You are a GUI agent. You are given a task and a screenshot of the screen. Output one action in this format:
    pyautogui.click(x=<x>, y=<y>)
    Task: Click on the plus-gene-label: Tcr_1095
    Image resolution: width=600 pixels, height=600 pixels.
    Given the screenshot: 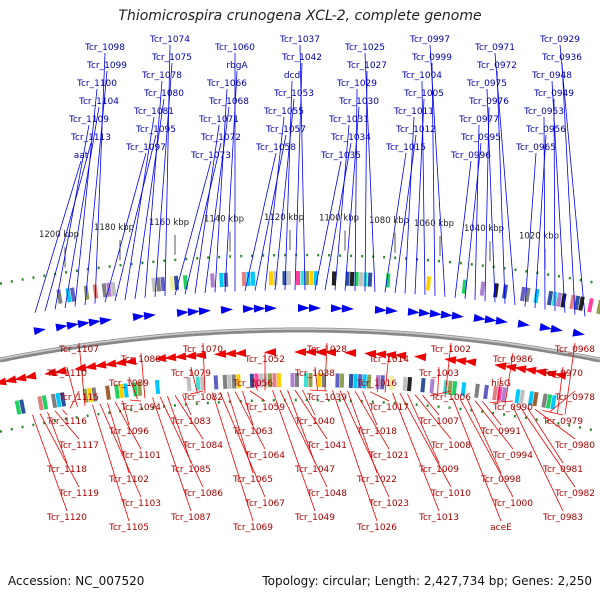 What is the action you would take?
    pyautogui.click(x=155, y=130)
    